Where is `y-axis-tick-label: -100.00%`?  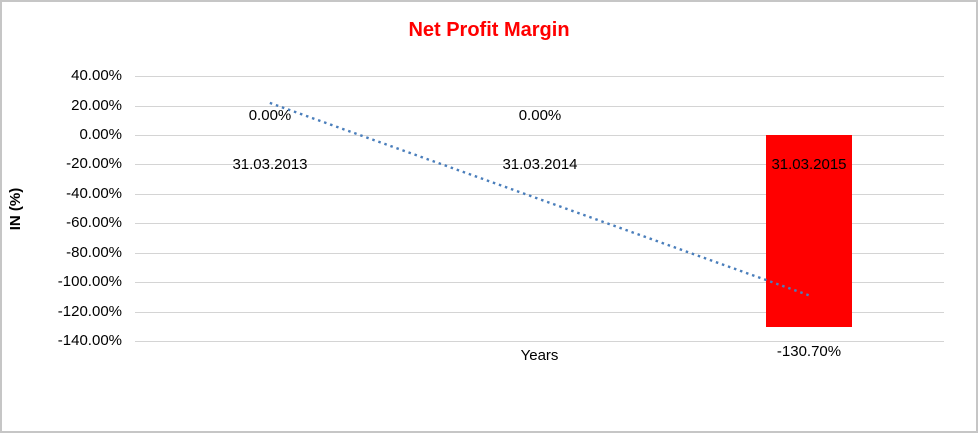 y-axis-tick-label: -100.00% is located at coordinates (89, 281).